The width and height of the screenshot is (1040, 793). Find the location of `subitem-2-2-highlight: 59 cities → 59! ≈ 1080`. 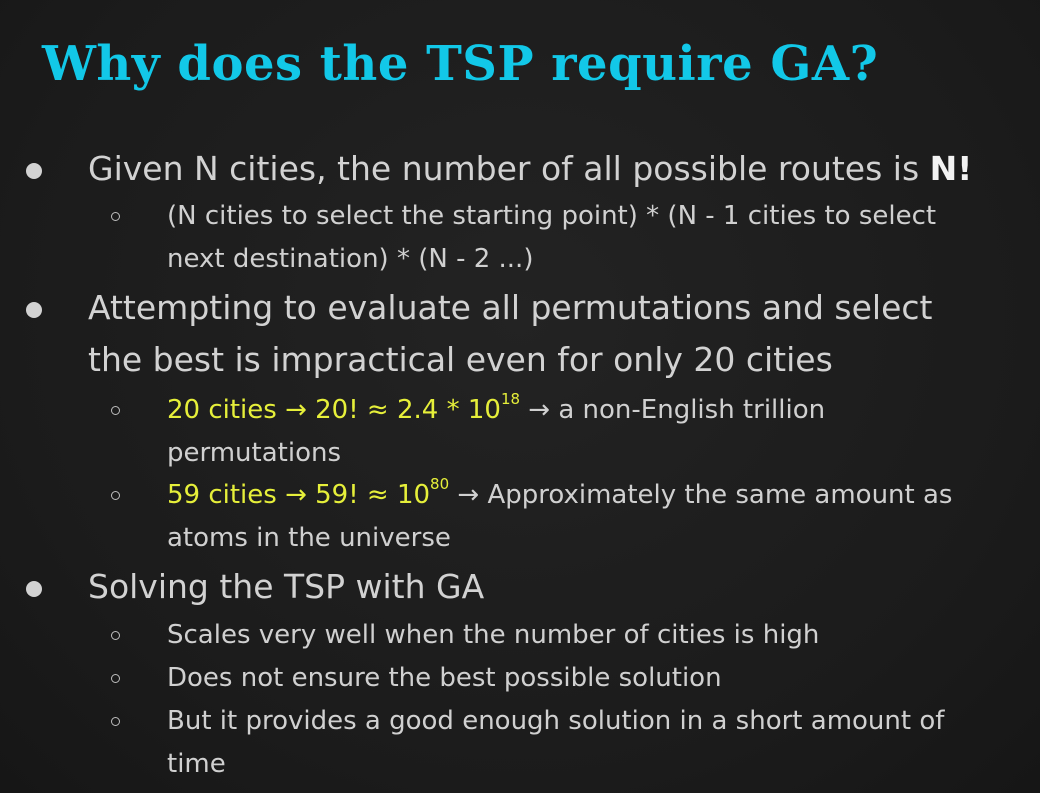

subitem-2-2-highlight: 59 cities → 59! ≈ 1080 is located at coordinates (308, 492).